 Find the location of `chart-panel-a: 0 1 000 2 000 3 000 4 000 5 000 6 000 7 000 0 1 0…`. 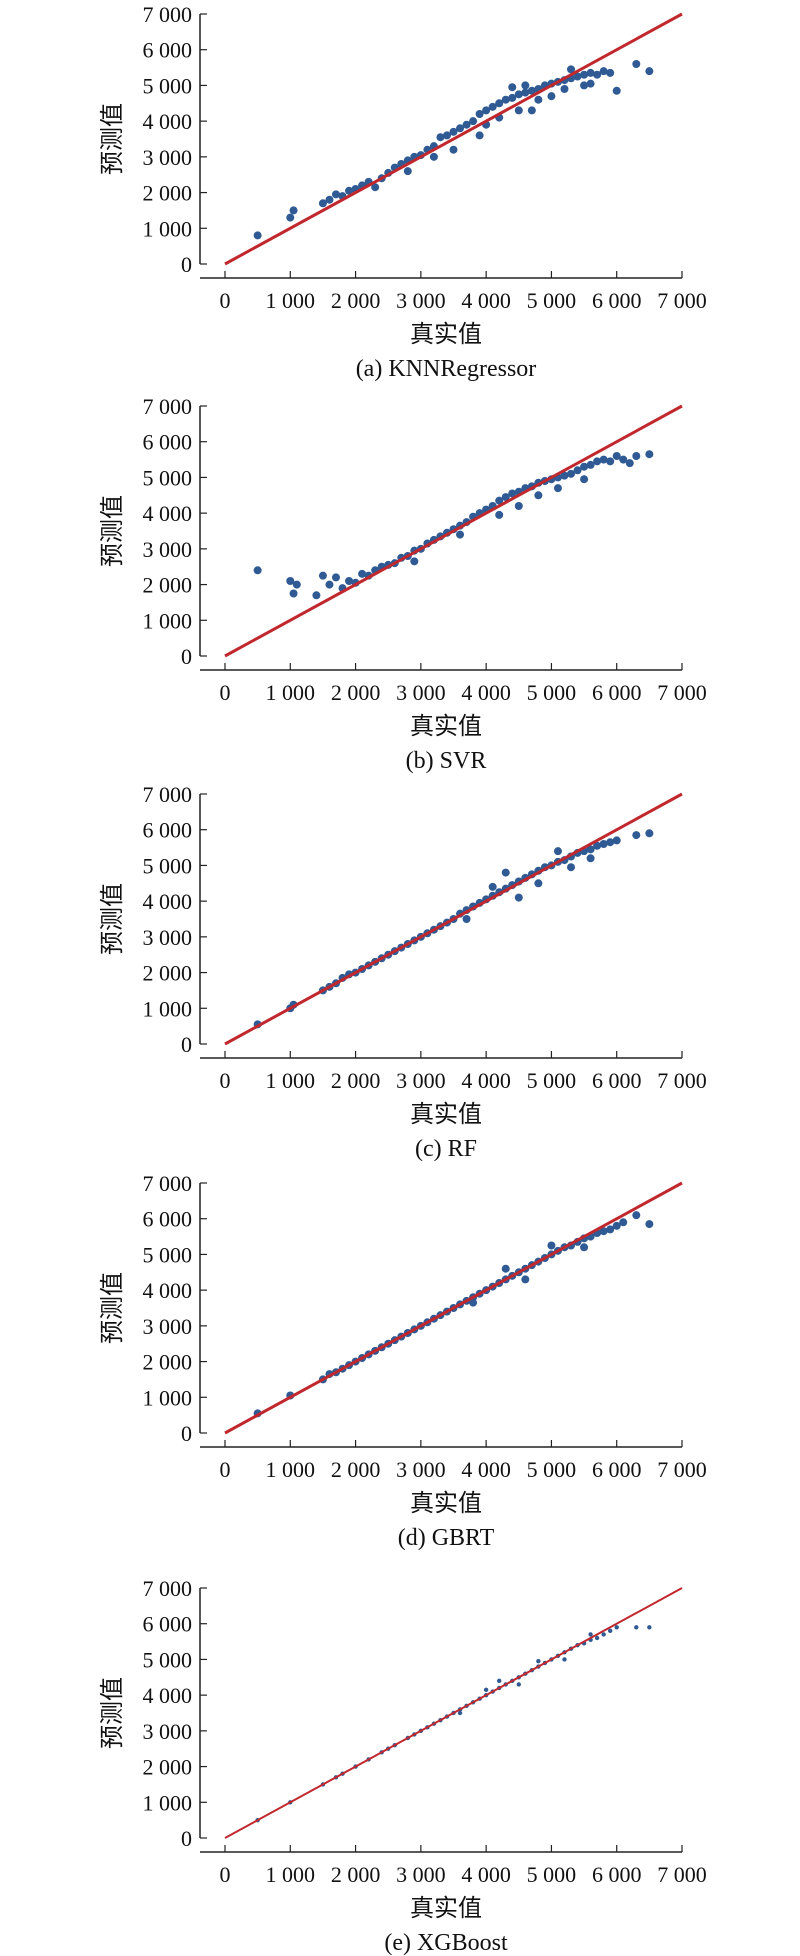

chart-panel-a: 0 1 000 2 000 3 000 4 000 5 000 6 000 7 000 0 1 0… is located at coordinates (402, 192).